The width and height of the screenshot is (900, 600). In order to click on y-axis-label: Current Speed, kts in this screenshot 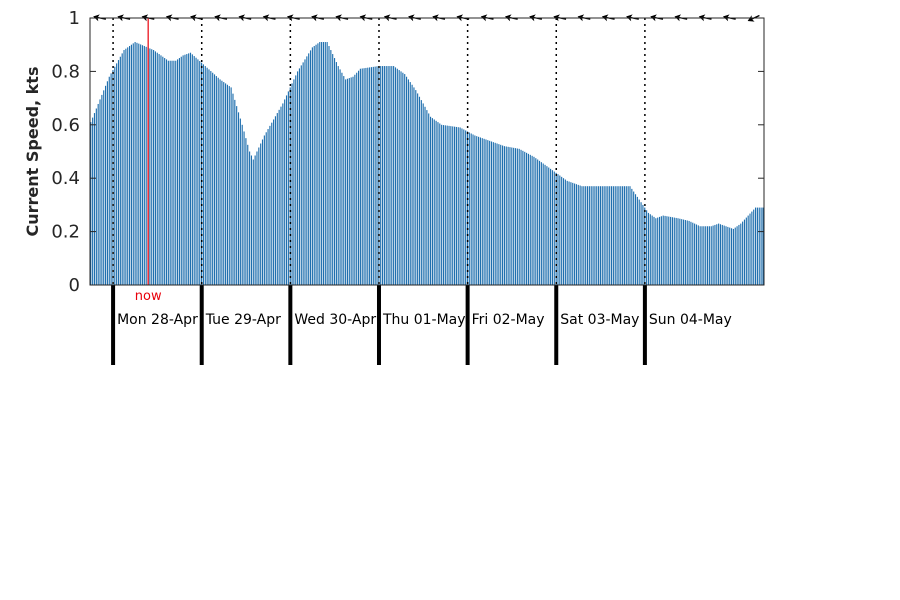, I will do `click(32, 152)`.